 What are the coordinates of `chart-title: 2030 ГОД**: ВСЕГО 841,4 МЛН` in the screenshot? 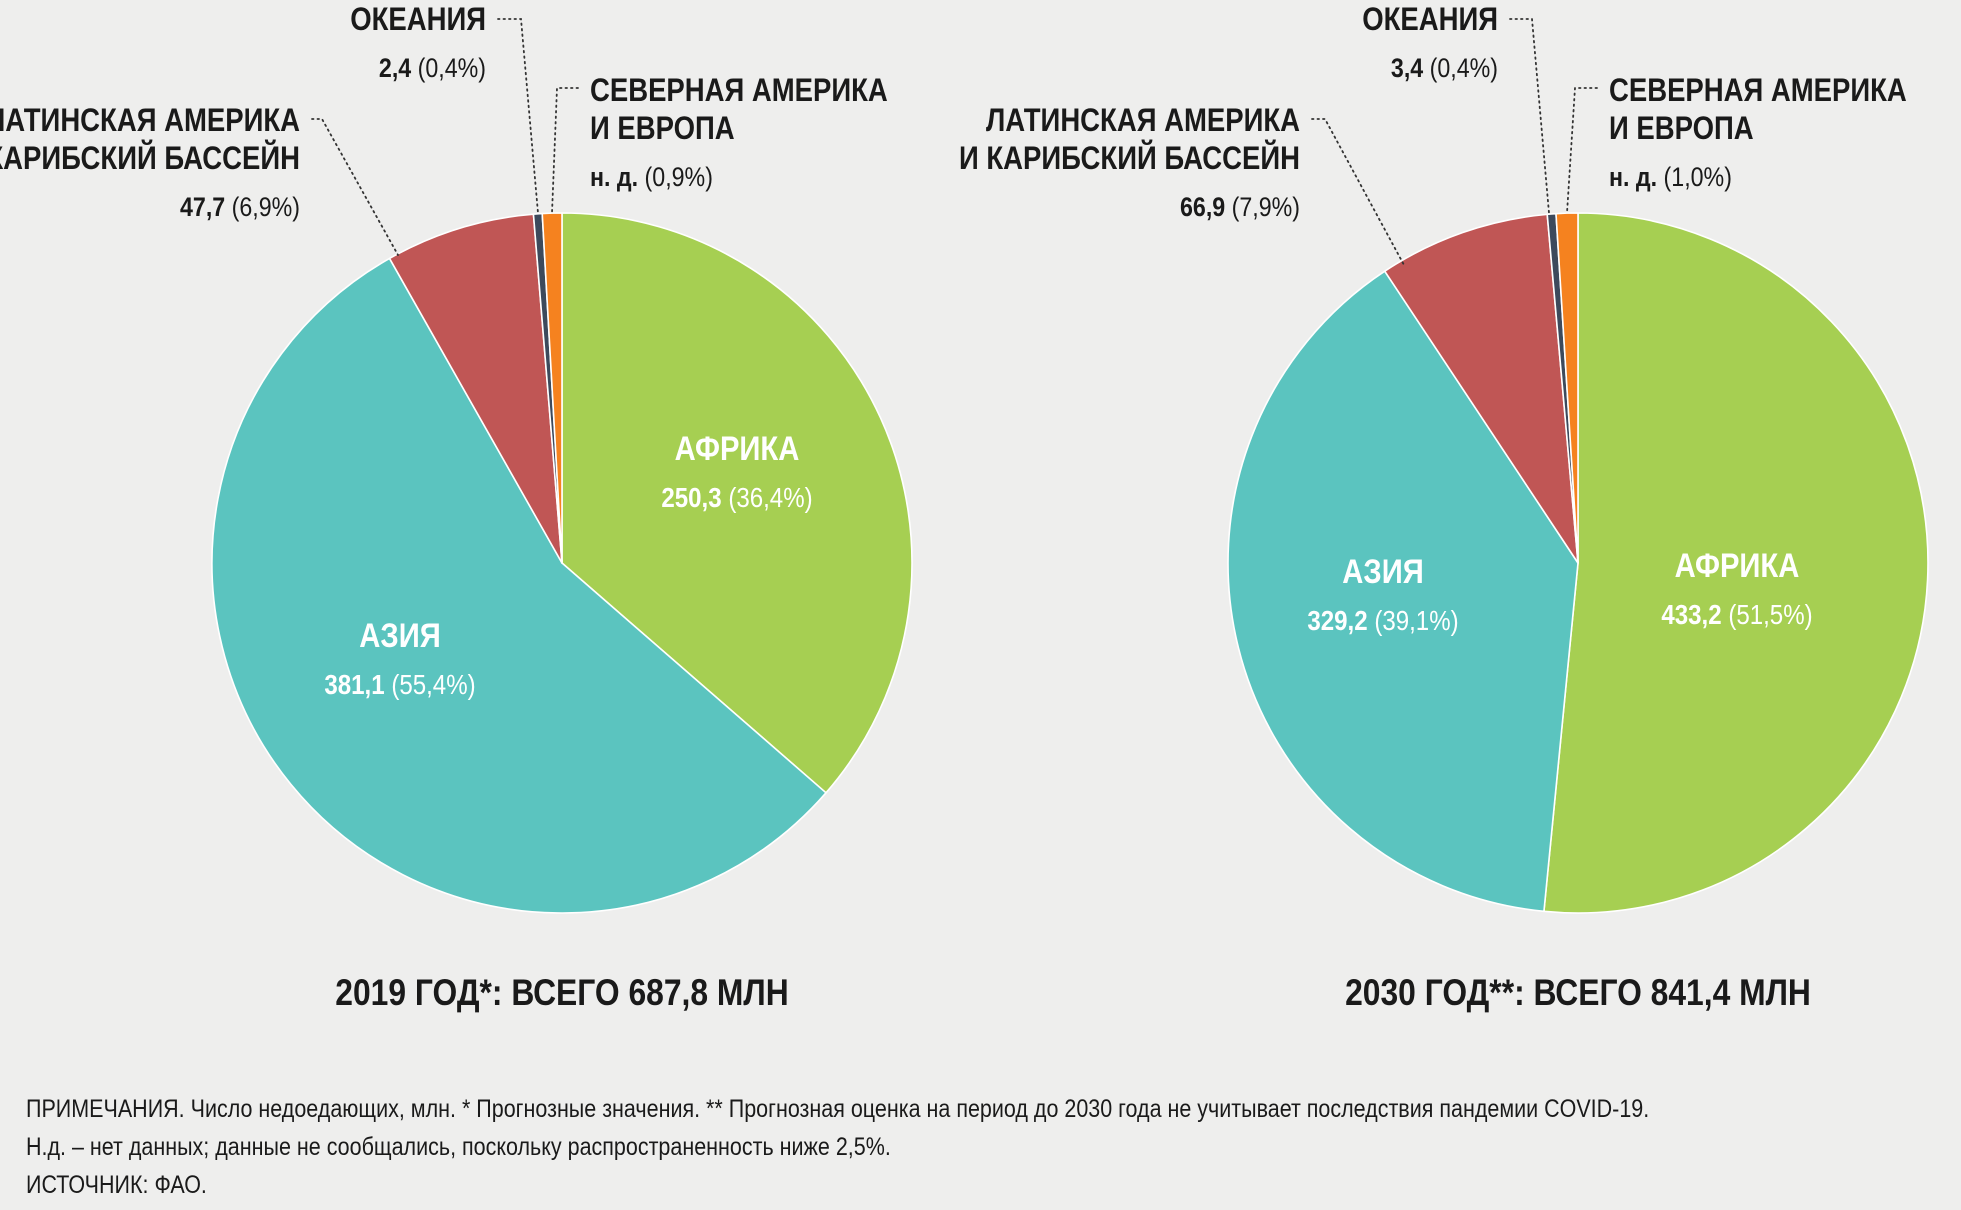 It's located at (1578, 993).